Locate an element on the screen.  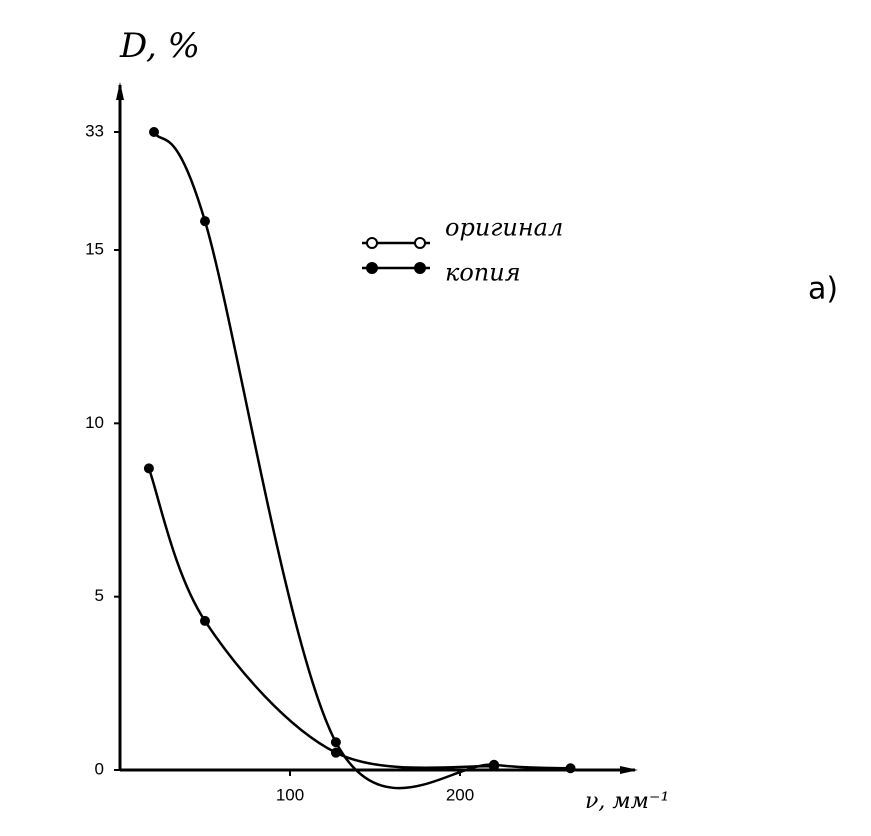
series-line is located at coordinates (321, 618).